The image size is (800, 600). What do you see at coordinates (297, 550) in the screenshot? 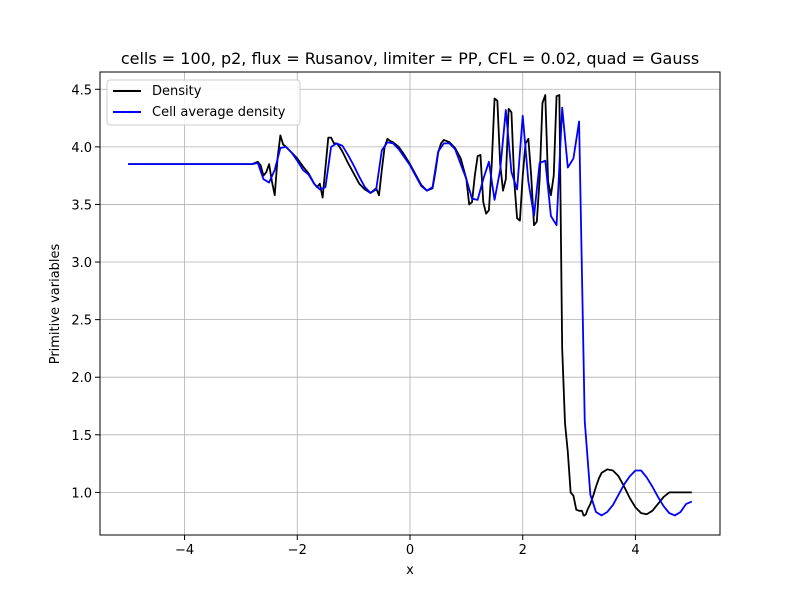
I see `x-tick-label: −2` at bounding box center [297, 550].